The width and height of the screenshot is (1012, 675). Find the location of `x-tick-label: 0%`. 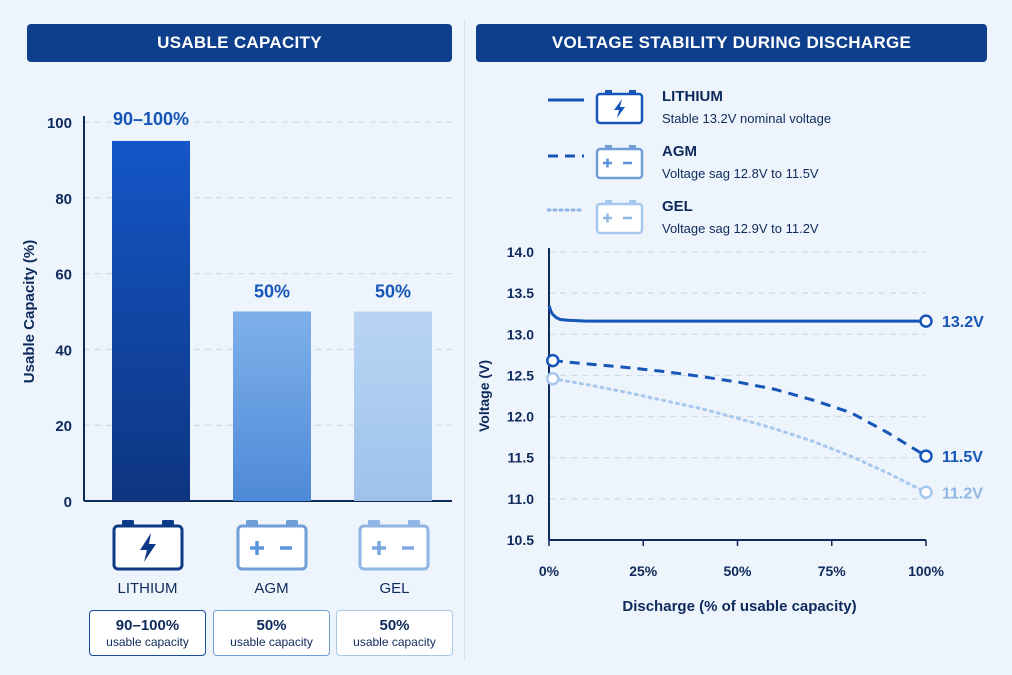

x-tick-label: 0% is located at coordinates (549, 571).